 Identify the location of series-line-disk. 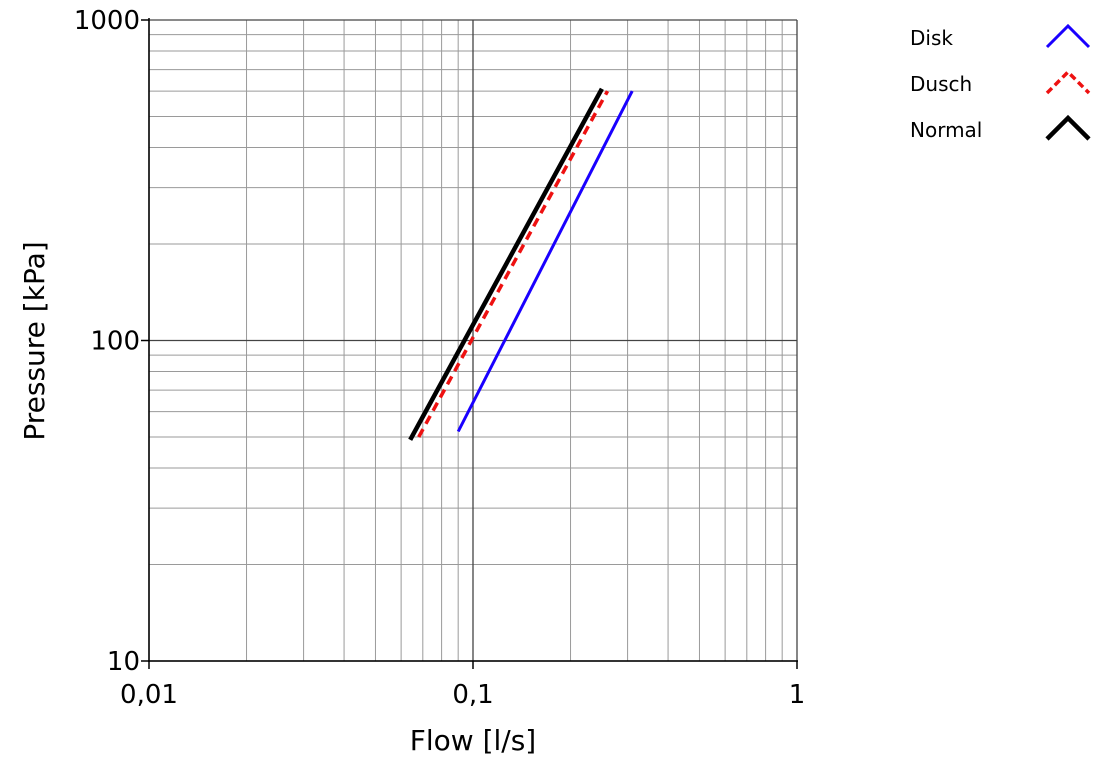
(545, 261).